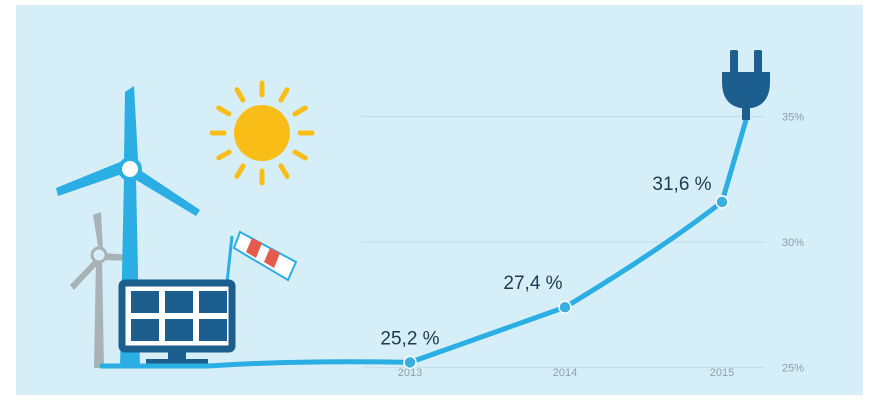 The image size is (879, 405). I want to click on x-tick-label: 2013, so click(410, 373).